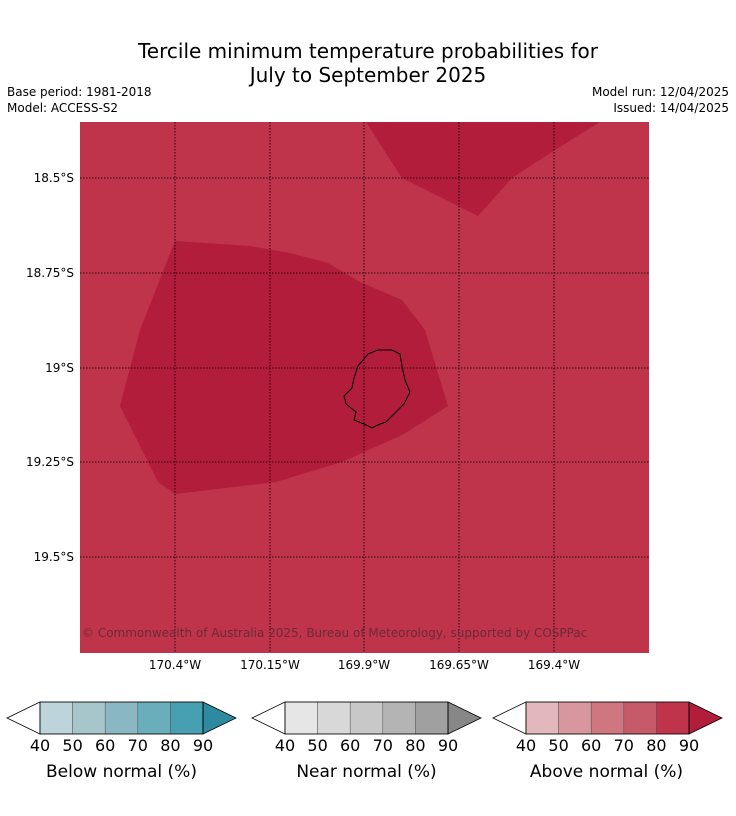 This screenshot has width=736, height=816. Describe the element at coordinates (705, 718) in the screenshot. I see `colorbar-above-extend-high` at that location.